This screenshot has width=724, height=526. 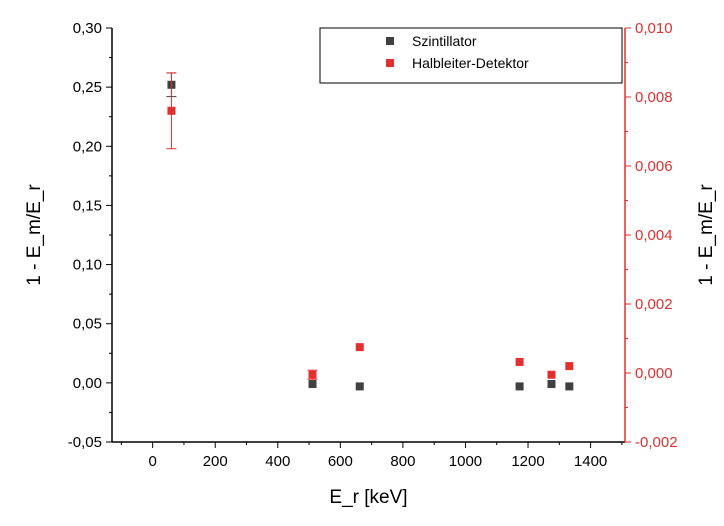 I want to click on legend-marker-halbleiter, so click(x=390, y=63).